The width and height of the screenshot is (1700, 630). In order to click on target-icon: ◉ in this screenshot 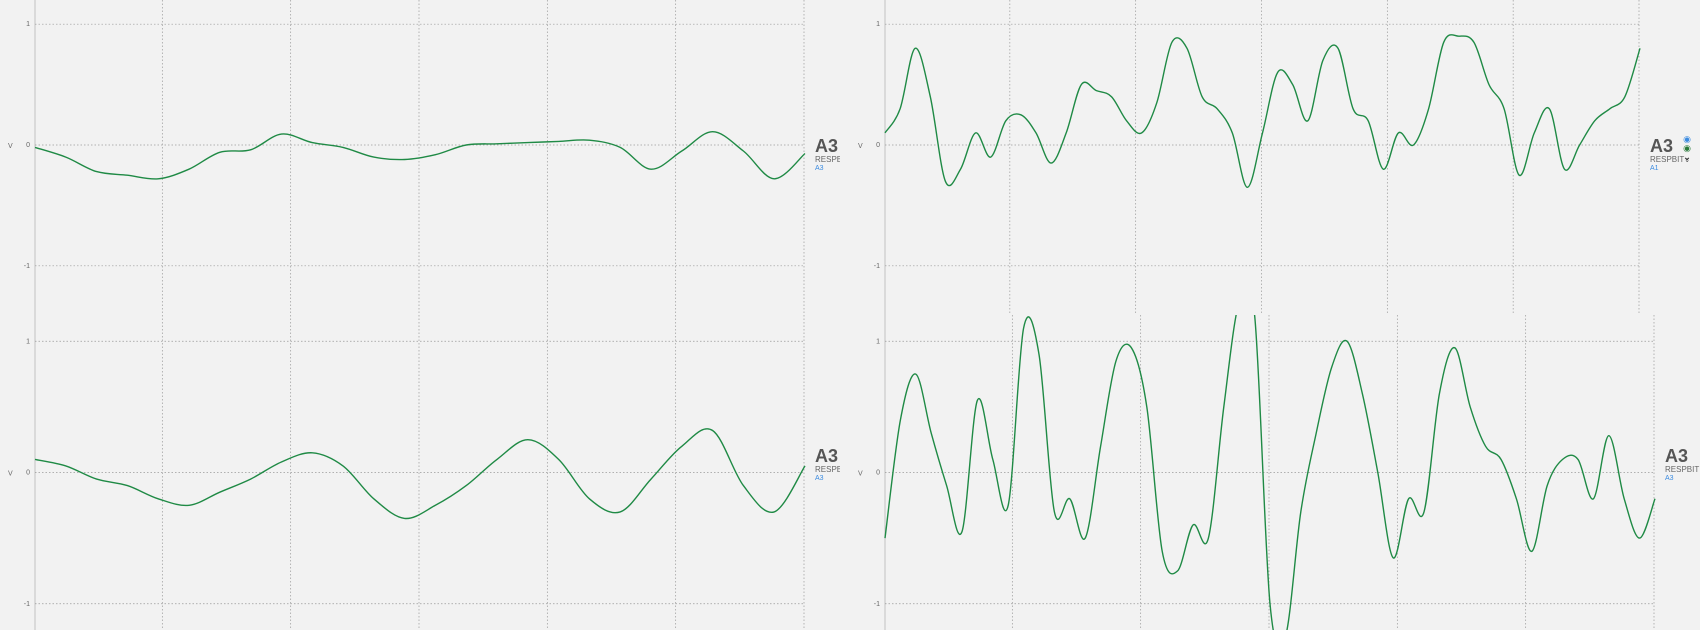, I will do `click(1687, 148)`.